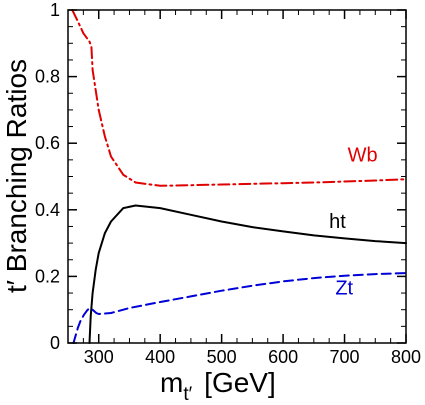 Image resolution: width=425 pixels, height=405 pixels. Describe the element at coordinates (337, 222) in the screenshot. I see `series-label-ht: ht` at that location.